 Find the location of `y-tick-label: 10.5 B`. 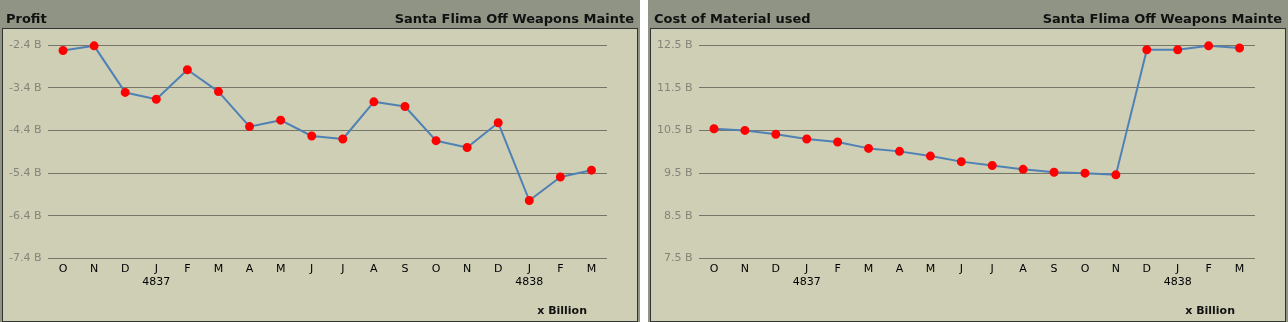

y-tick-label: 10.5 B is located at coordinates (674, 130).